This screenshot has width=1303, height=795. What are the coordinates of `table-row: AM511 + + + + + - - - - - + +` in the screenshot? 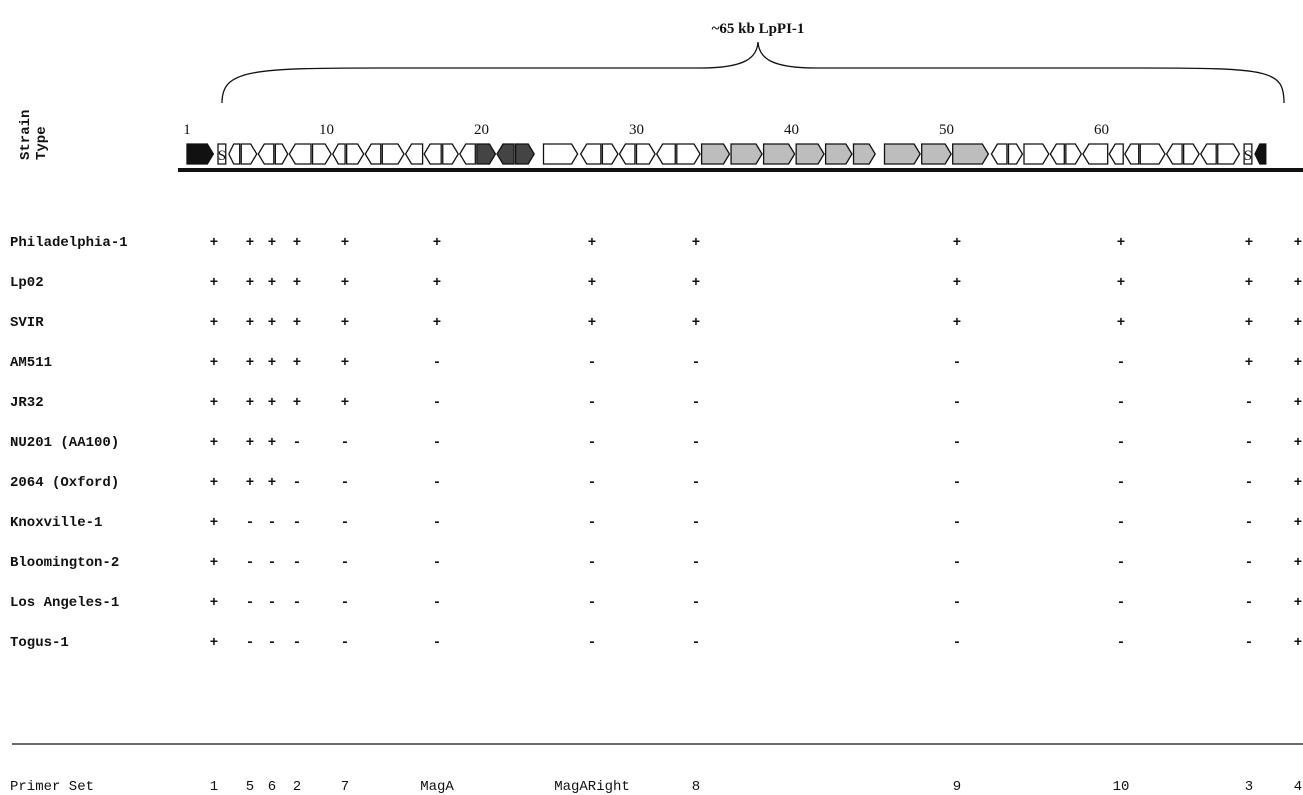 It's located at (656, 363).